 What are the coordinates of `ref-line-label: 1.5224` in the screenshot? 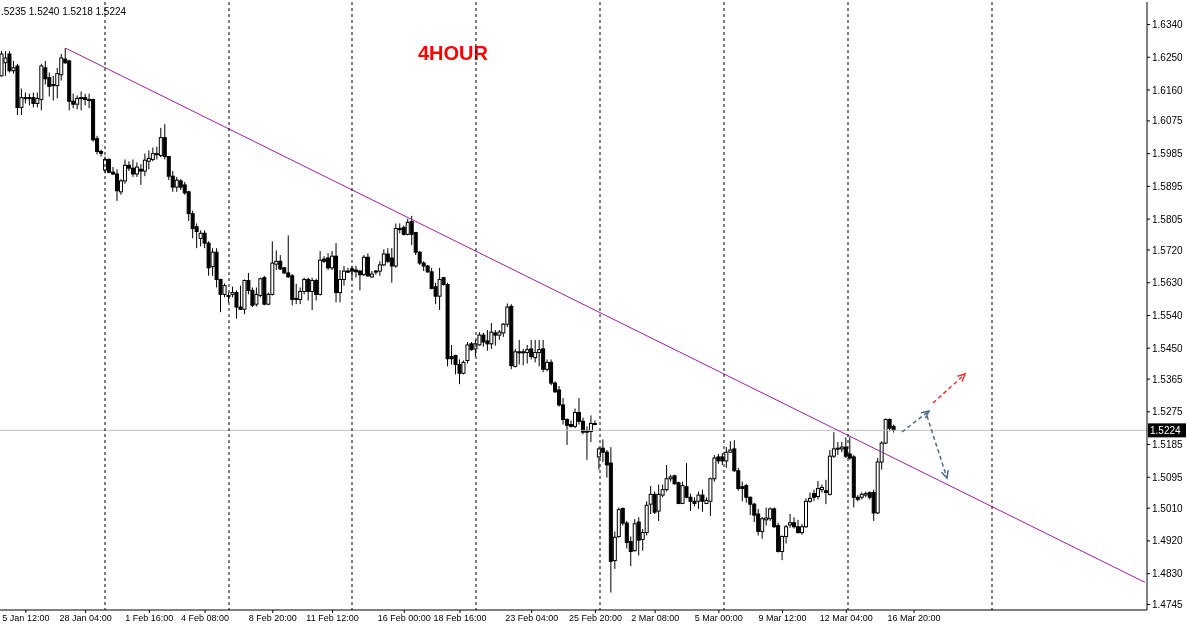 It's located at (1166, 431).